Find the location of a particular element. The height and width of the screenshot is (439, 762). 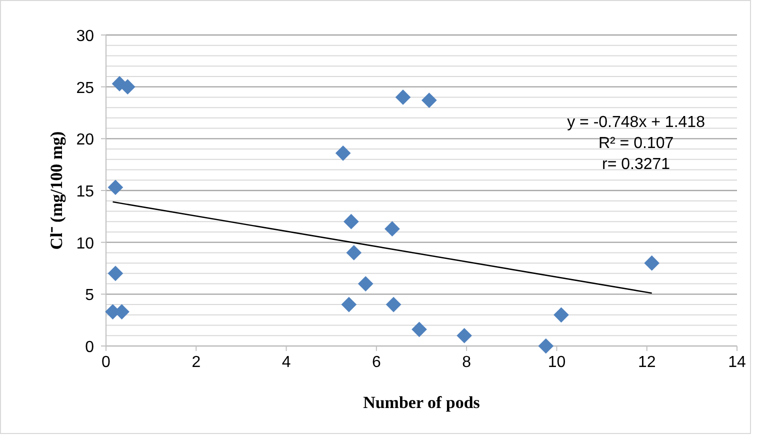

x-tick-label: 0 is located at coordinates (106, 362).